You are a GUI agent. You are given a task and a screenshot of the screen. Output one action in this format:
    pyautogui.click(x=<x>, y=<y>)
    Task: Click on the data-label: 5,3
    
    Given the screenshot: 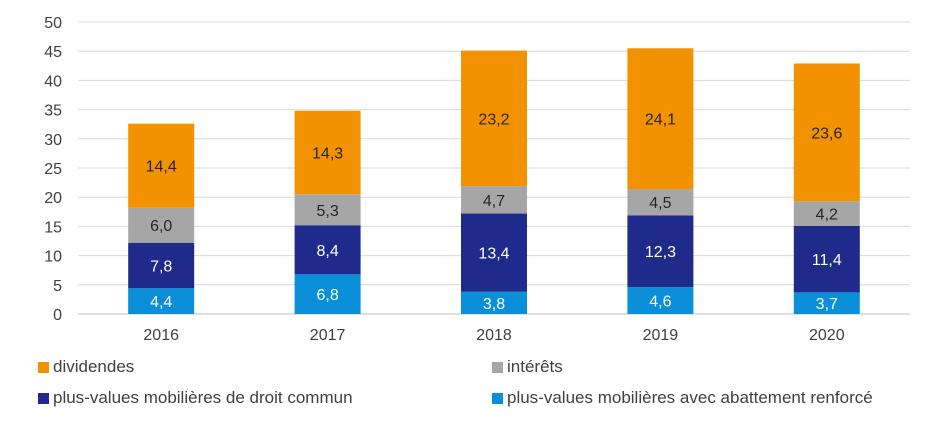 What is the action you would take?
    pyautogui.click(x=327, y=211)
    